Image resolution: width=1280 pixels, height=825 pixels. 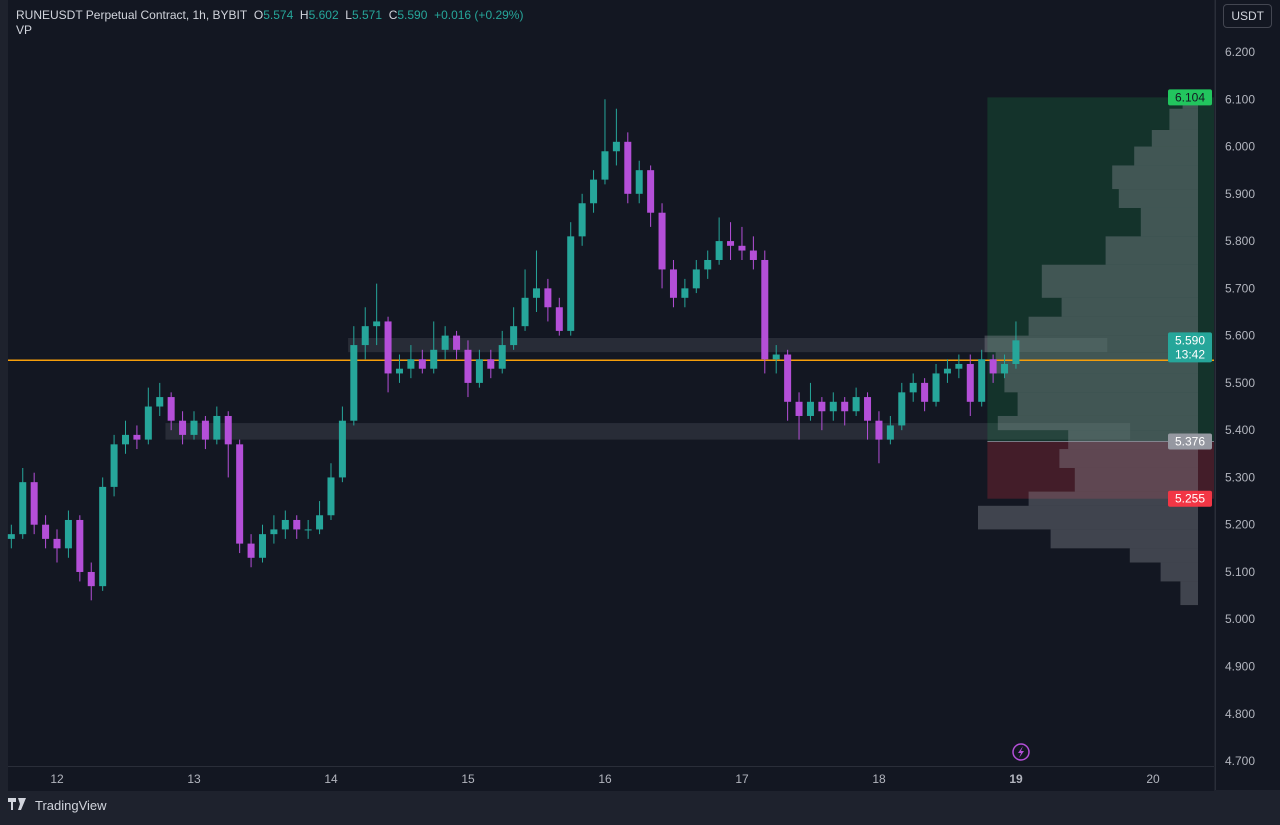 I want to click on low-value: 5.571, so click(x=367, y=15).